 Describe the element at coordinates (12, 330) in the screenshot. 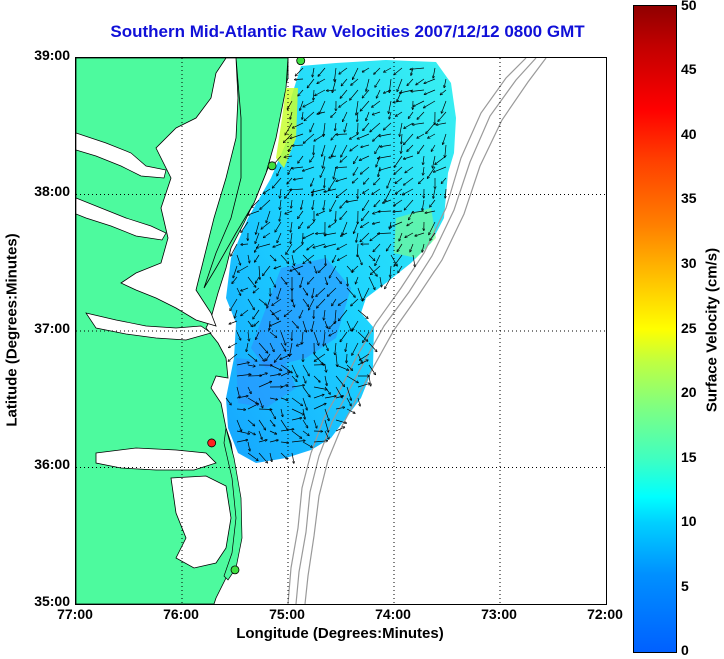

I see `y-axis-label: Latitude (Degrees:Minutes)` at that location.